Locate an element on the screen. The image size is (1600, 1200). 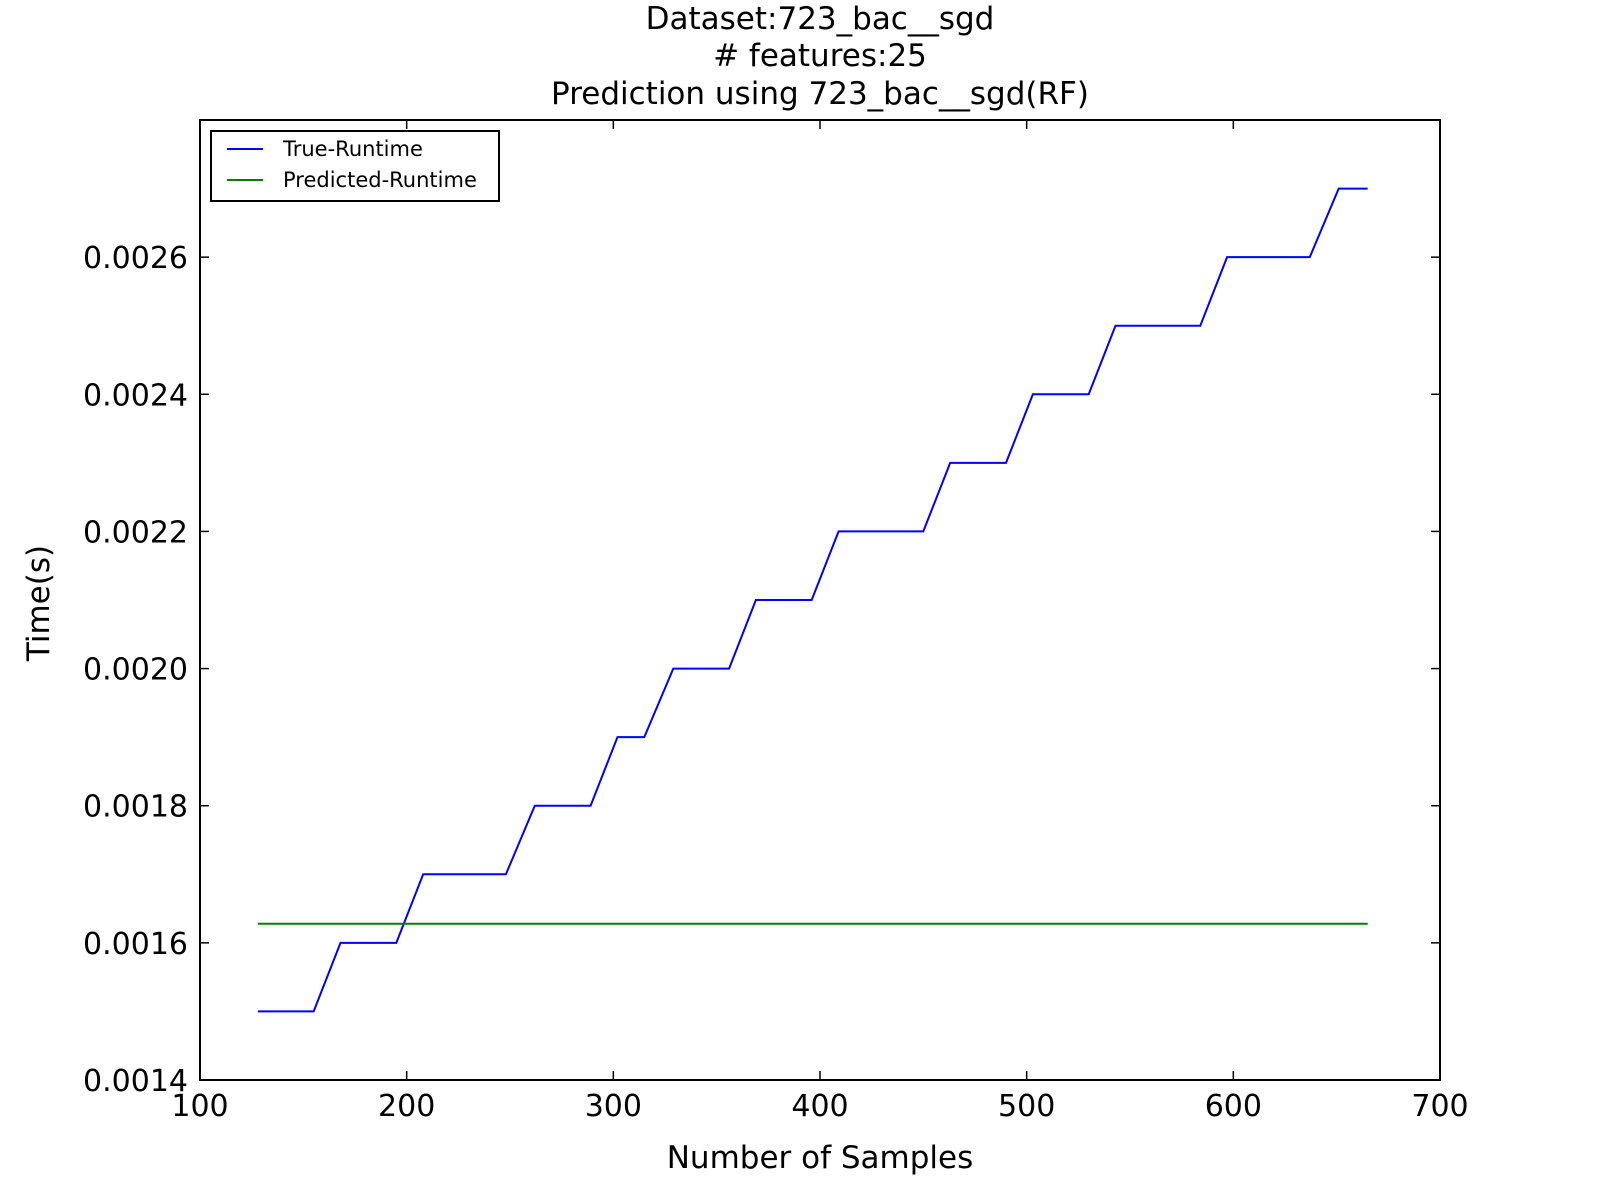
x-tick-label: 600 is located at coordinates (1233, 1106).